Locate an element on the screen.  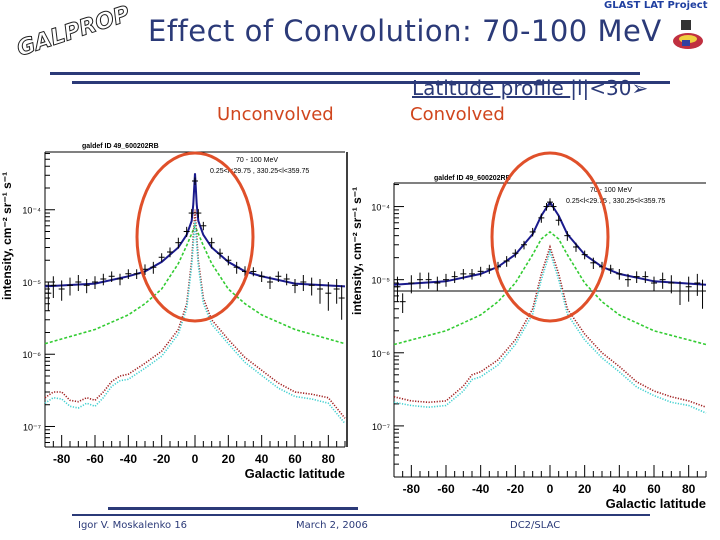
glast-project-label: GLAST LAT Project is located at coordinates (656, 5).